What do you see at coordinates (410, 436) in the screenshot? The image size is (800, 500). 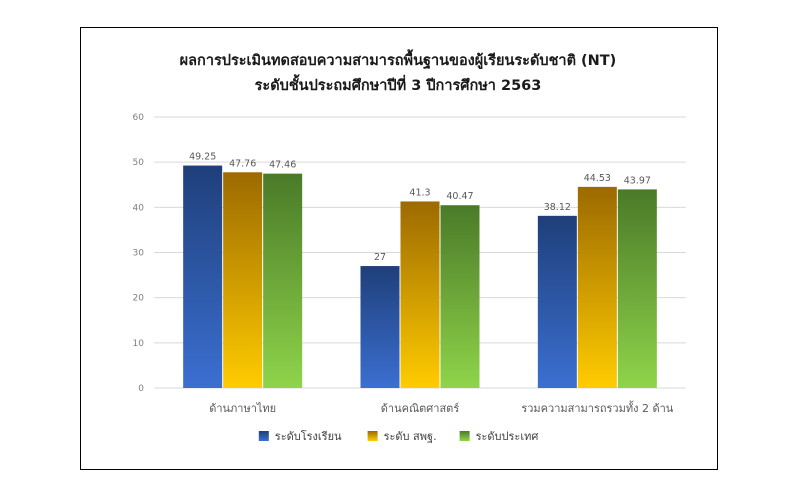 I see `legend-label: ระดับ สพฐ.` at bounding box center [410, 436].